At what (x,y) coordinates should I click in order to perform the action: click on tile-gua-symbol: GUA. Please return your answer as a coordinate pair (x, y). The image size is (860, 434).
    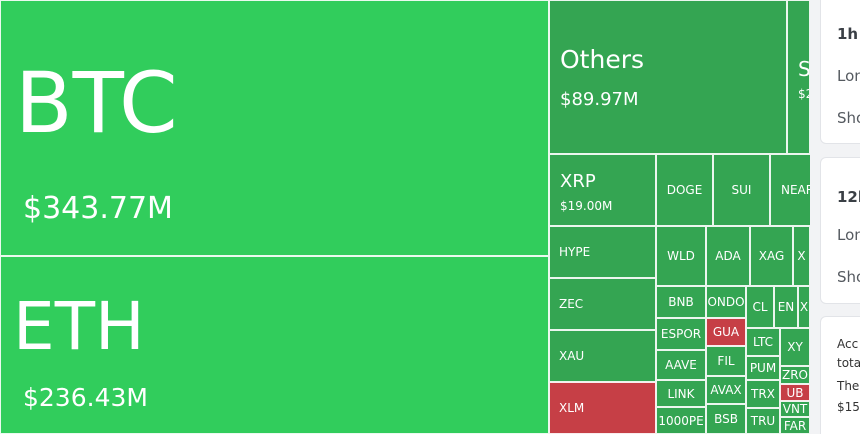
    Looking at the image, I should click on (726, 332).